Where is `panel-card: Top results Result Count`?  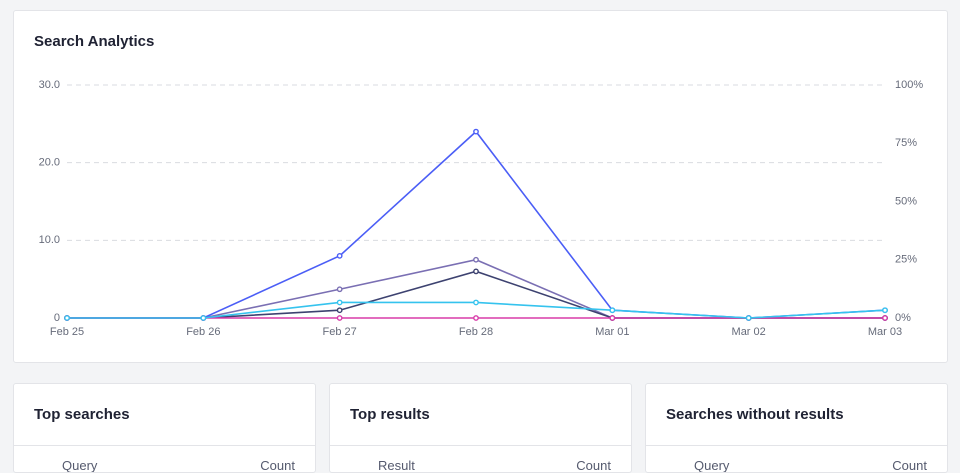
panel-card: Top results Result Count is located at coordinates (480, 428).